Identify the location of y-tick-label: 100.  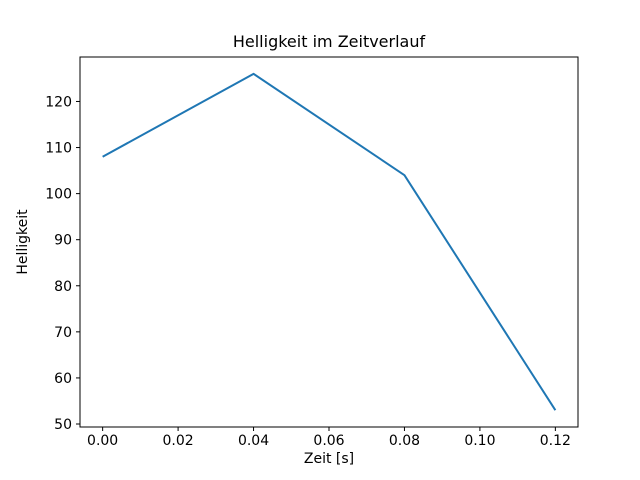
(58, 195).